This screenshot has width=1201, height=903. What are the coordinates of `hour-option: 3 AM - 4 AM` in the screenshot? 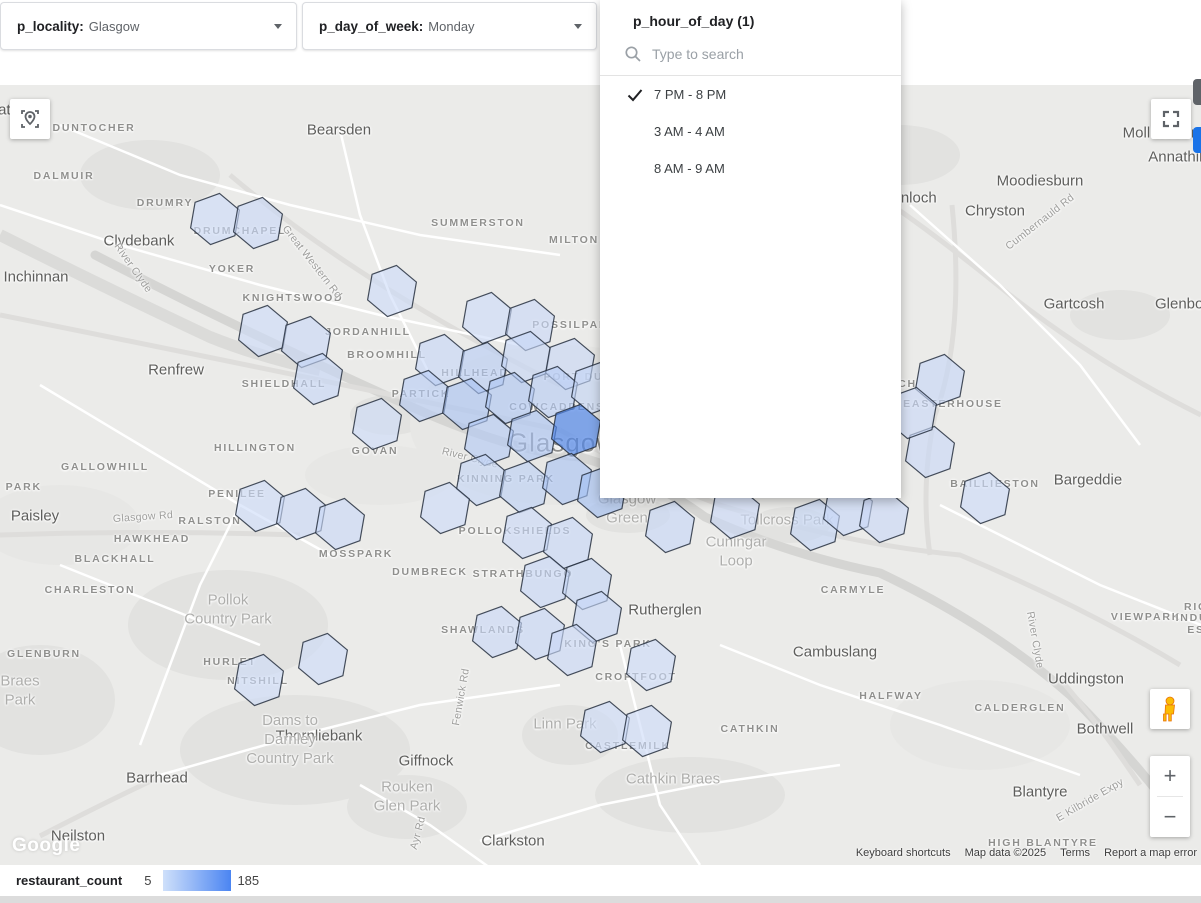 It's located at (750, 131).